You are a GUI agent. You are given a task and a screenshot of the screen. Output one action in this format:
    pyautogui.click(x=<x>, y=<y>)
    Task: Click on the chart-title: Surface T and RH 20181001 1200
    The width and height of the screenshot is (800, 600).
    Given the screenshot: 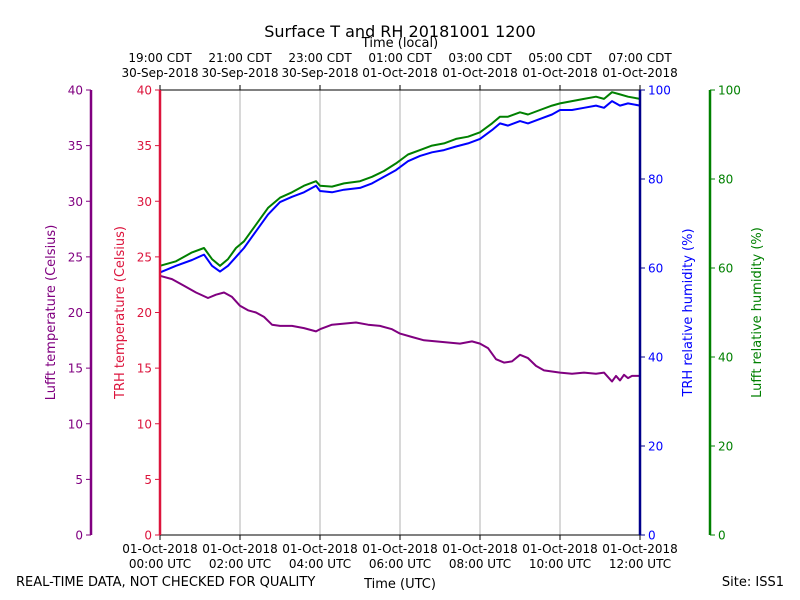 What is the action you would take?
    pyautogui.click(x=400, y=31)
    